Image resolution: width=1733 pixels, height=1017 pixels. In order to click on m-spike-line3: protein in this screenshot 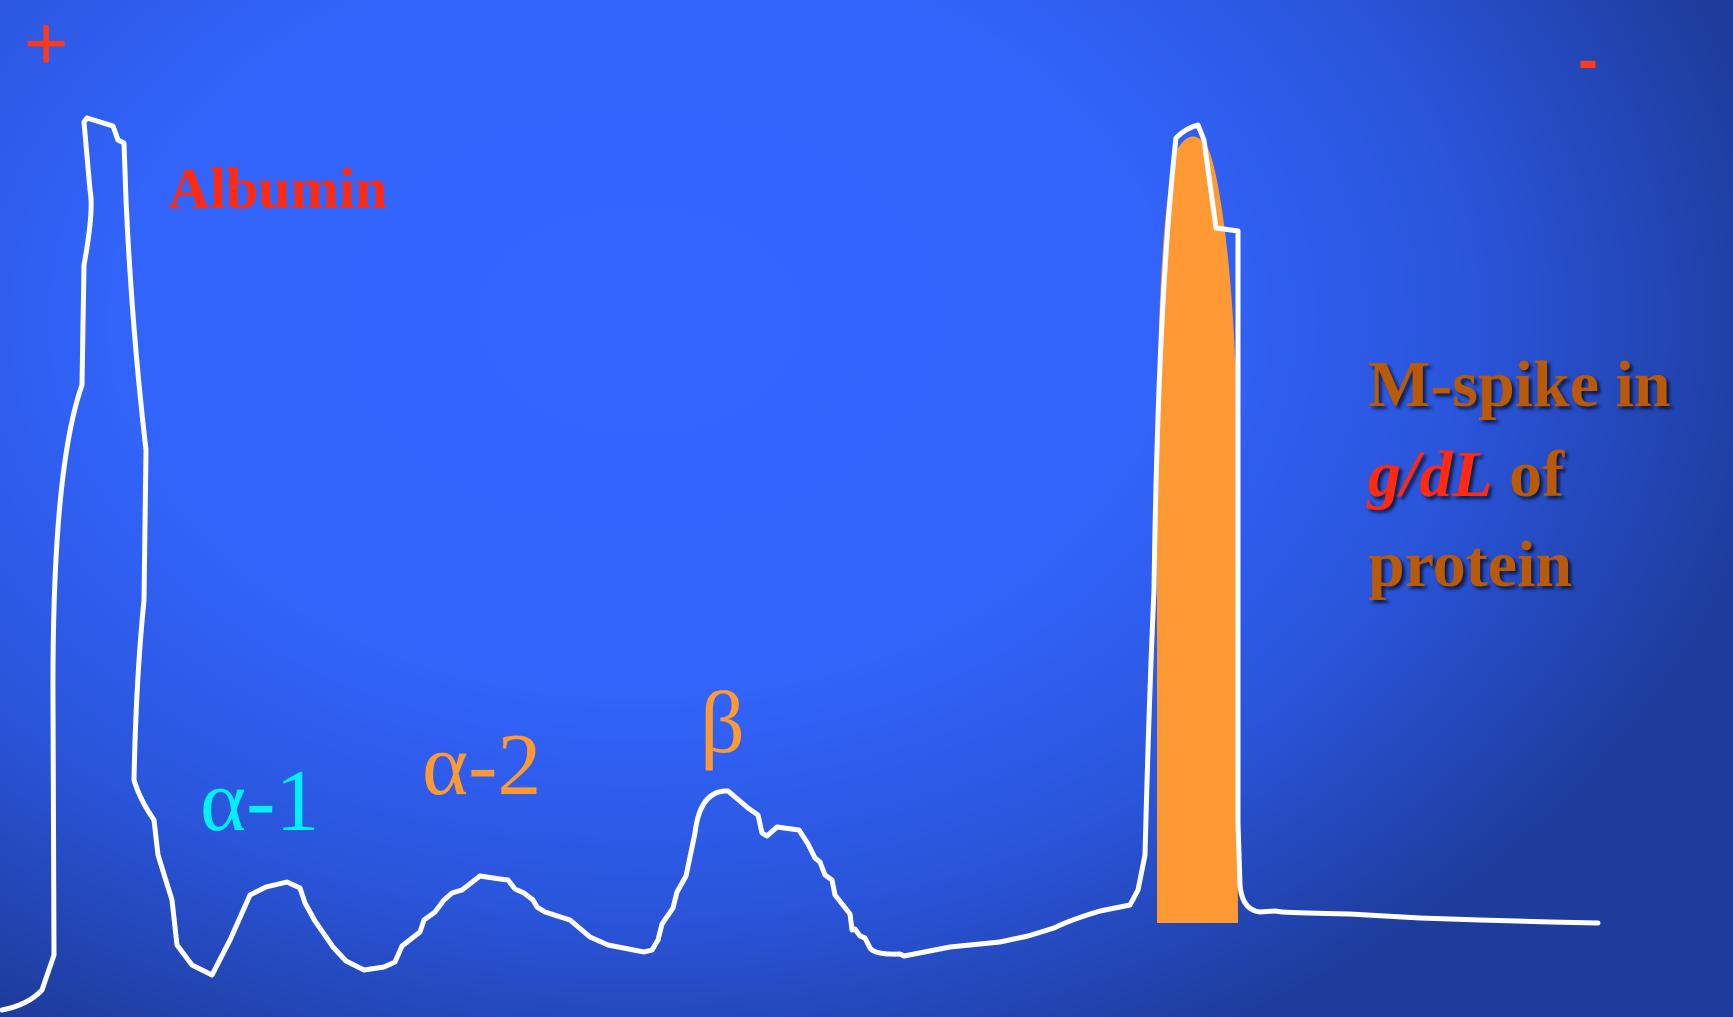, I will do `click(1470, 564)`.